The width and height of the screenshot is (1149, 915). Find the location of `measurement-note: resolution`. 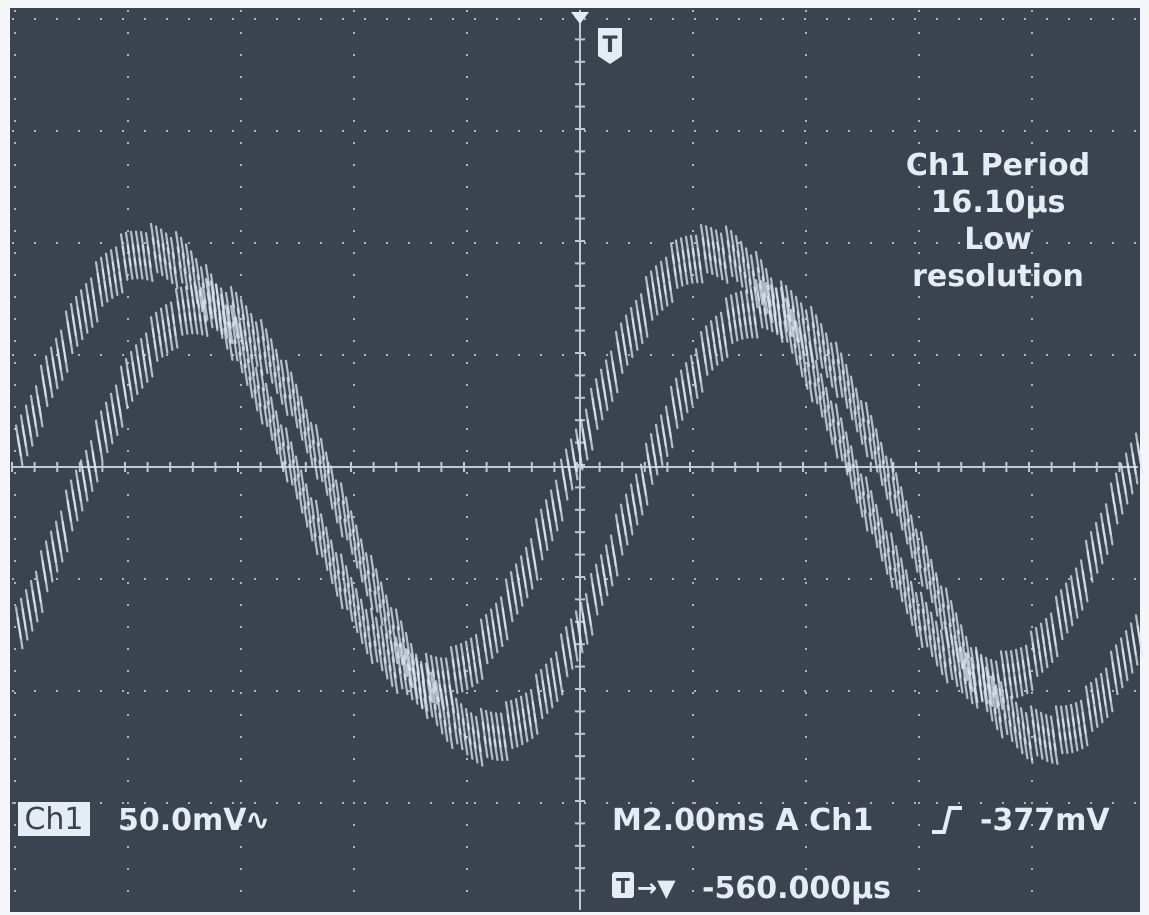

measurement-note: resolution is located at coordinates (998, 276).